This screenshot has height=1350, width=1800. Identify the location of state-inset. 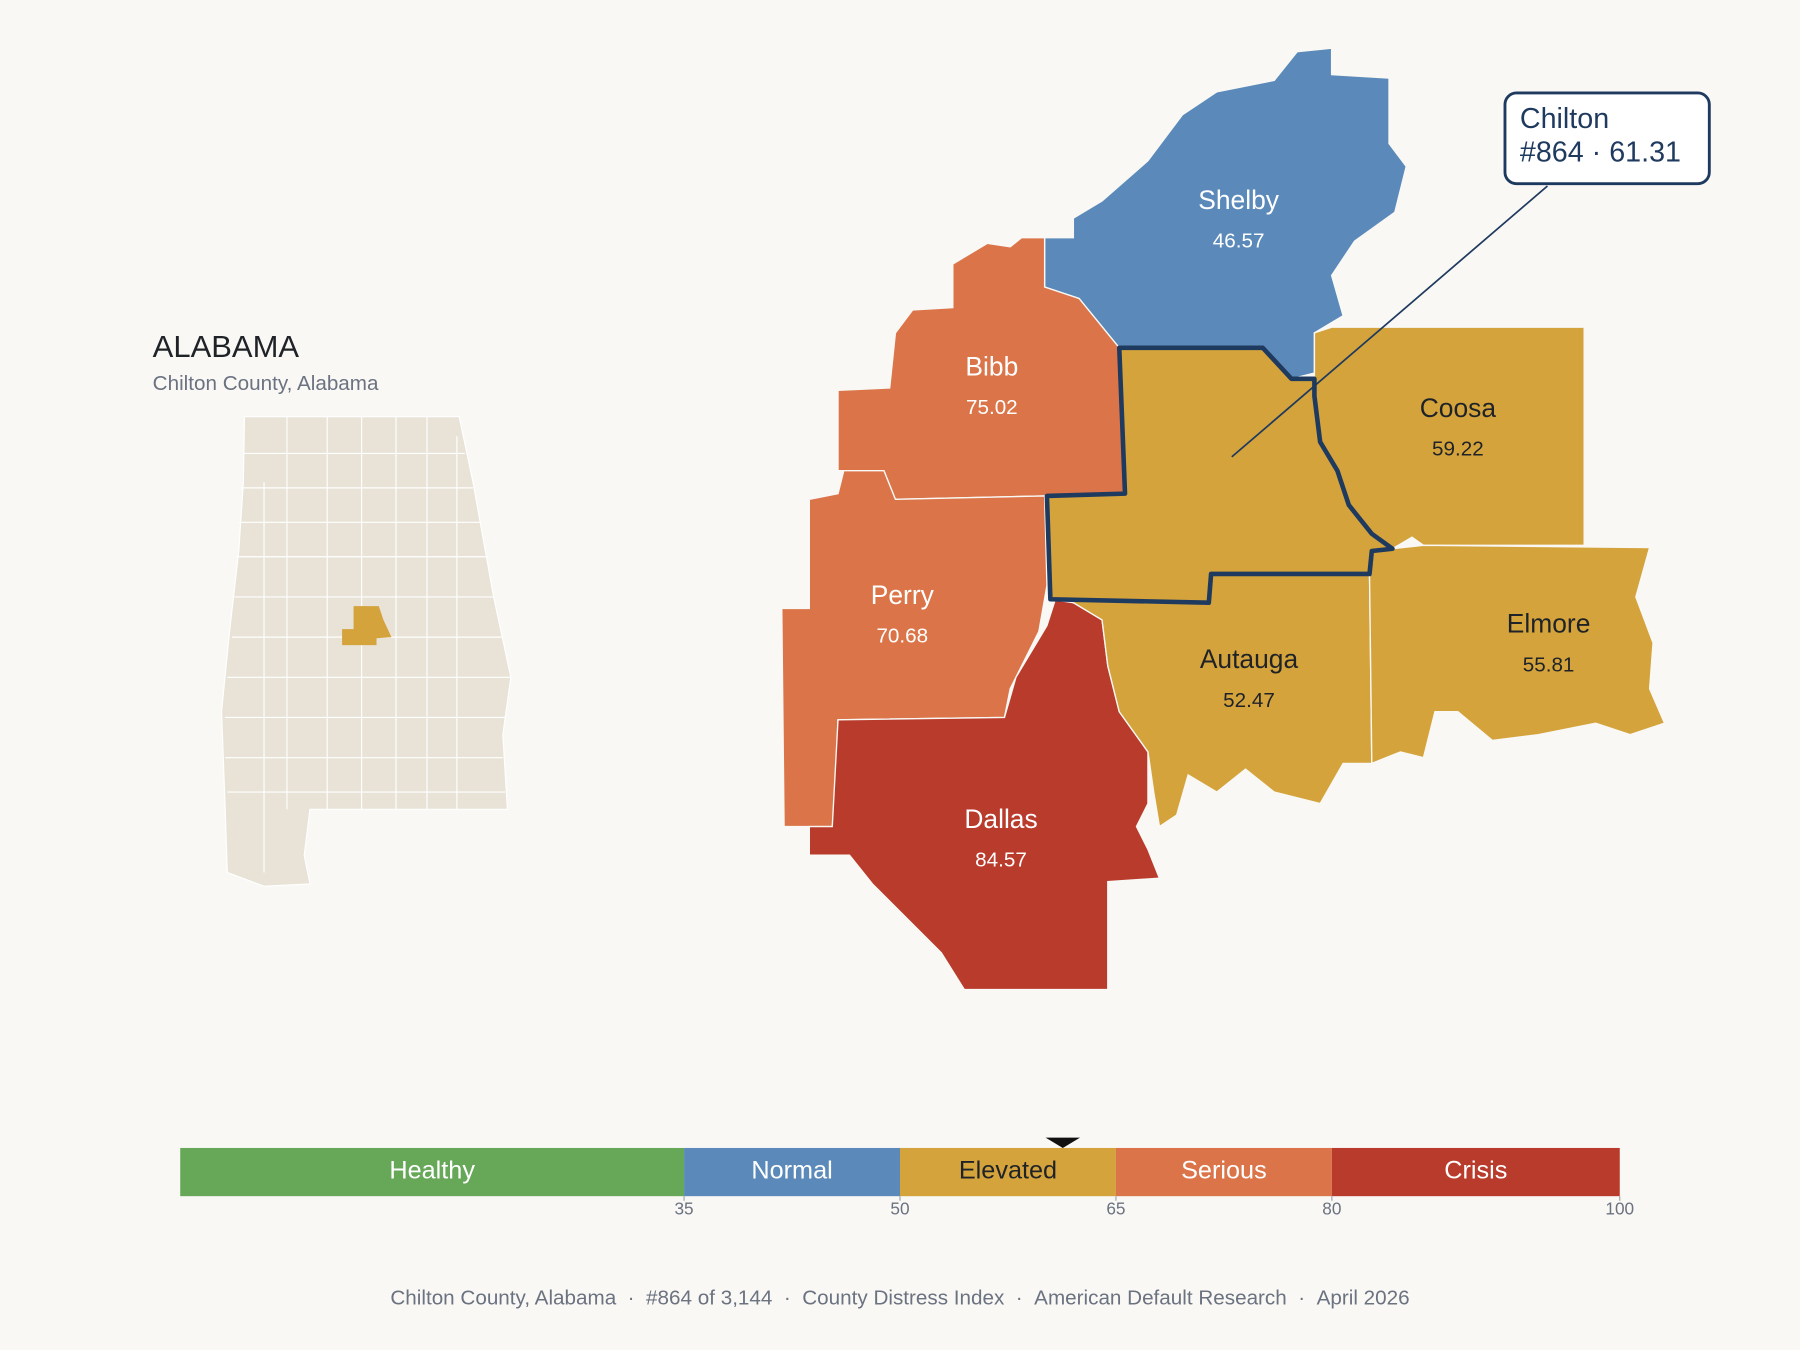
(366, 651).